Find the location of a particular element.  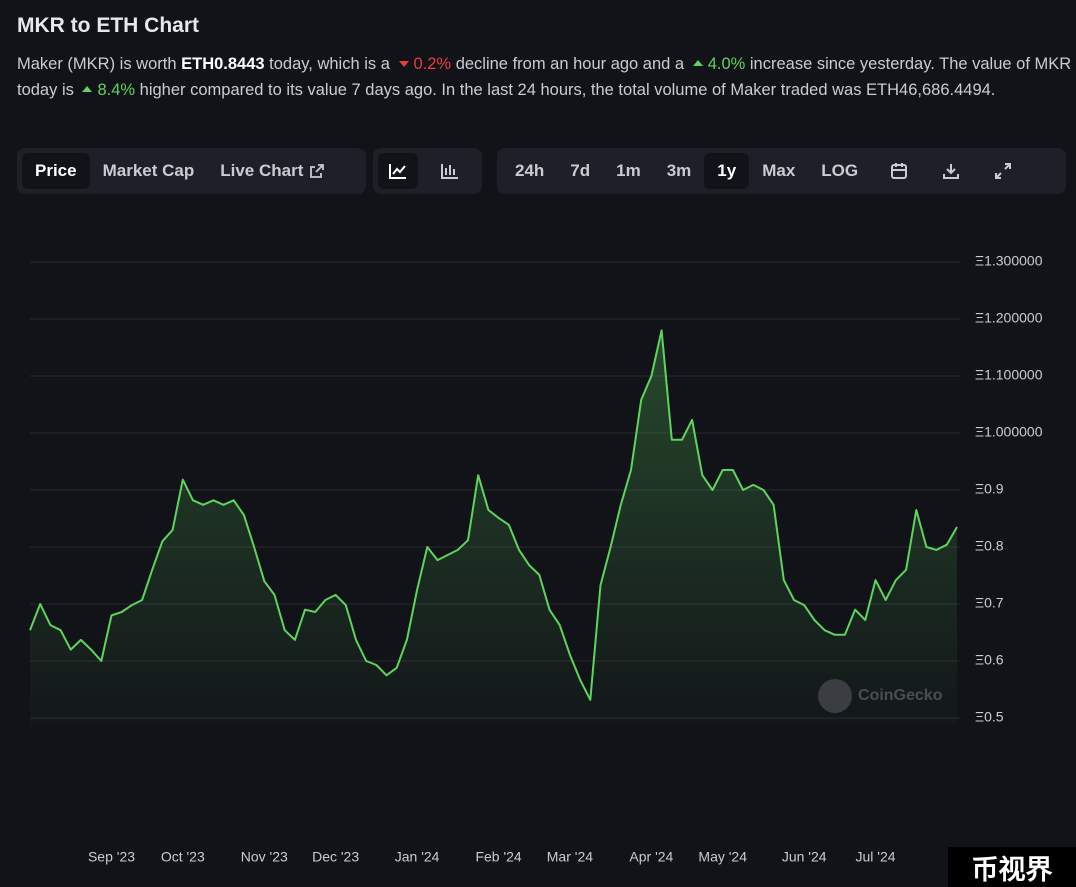

range-button: Max is located at coordinates (779, 170).